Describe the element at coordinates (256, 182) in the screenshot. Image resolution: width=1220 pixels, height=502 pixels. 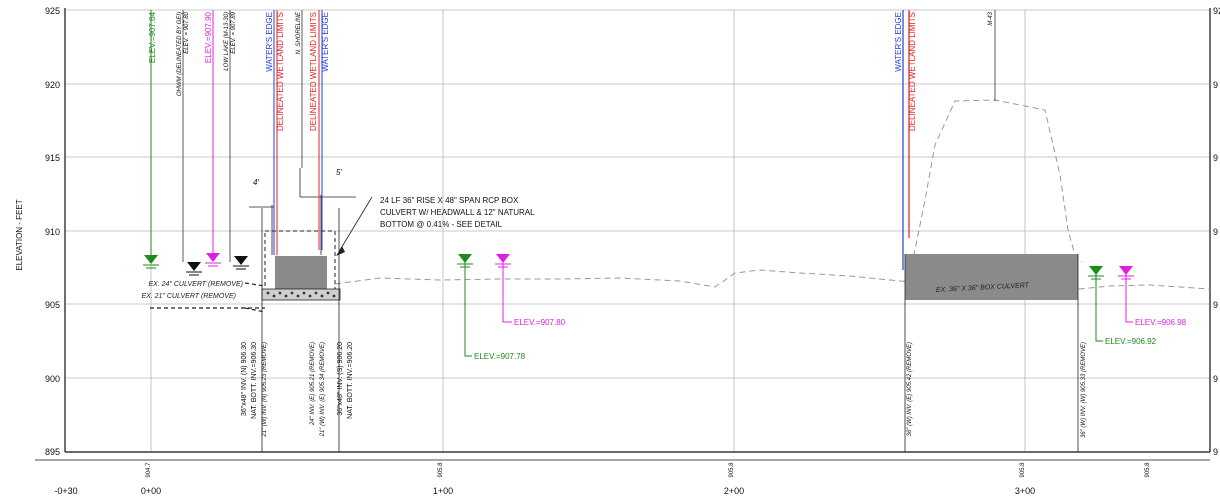
I see `dim-4-label: 4'` at that location.